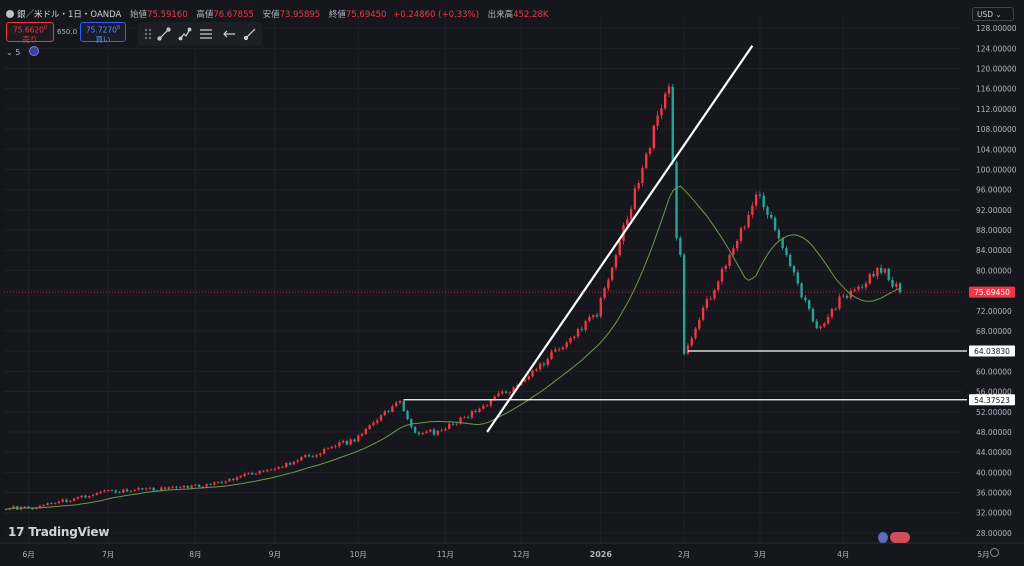 This screenshot has height=566, width=1024. What do you see at coordinates (195, 554) in the screenshot?
I see `x-tick-label: 8月` at bounding box center [195, 554].